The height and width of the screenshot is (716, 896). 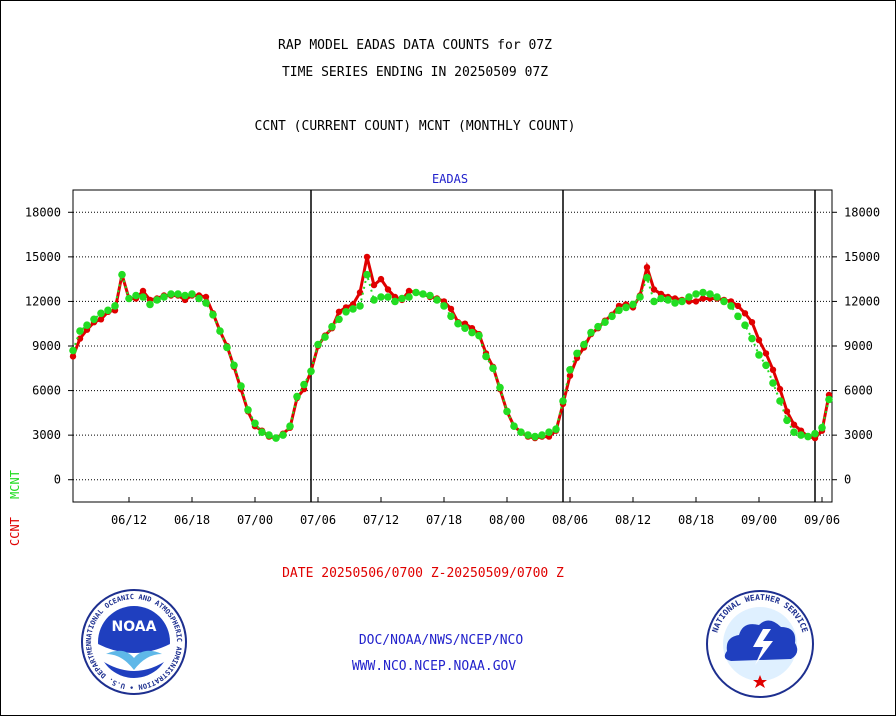 What do you see at coordinates (862, 212) in the screenshot?
I see `y-tick-label-right: 18000` at bounding box center [862, 212].